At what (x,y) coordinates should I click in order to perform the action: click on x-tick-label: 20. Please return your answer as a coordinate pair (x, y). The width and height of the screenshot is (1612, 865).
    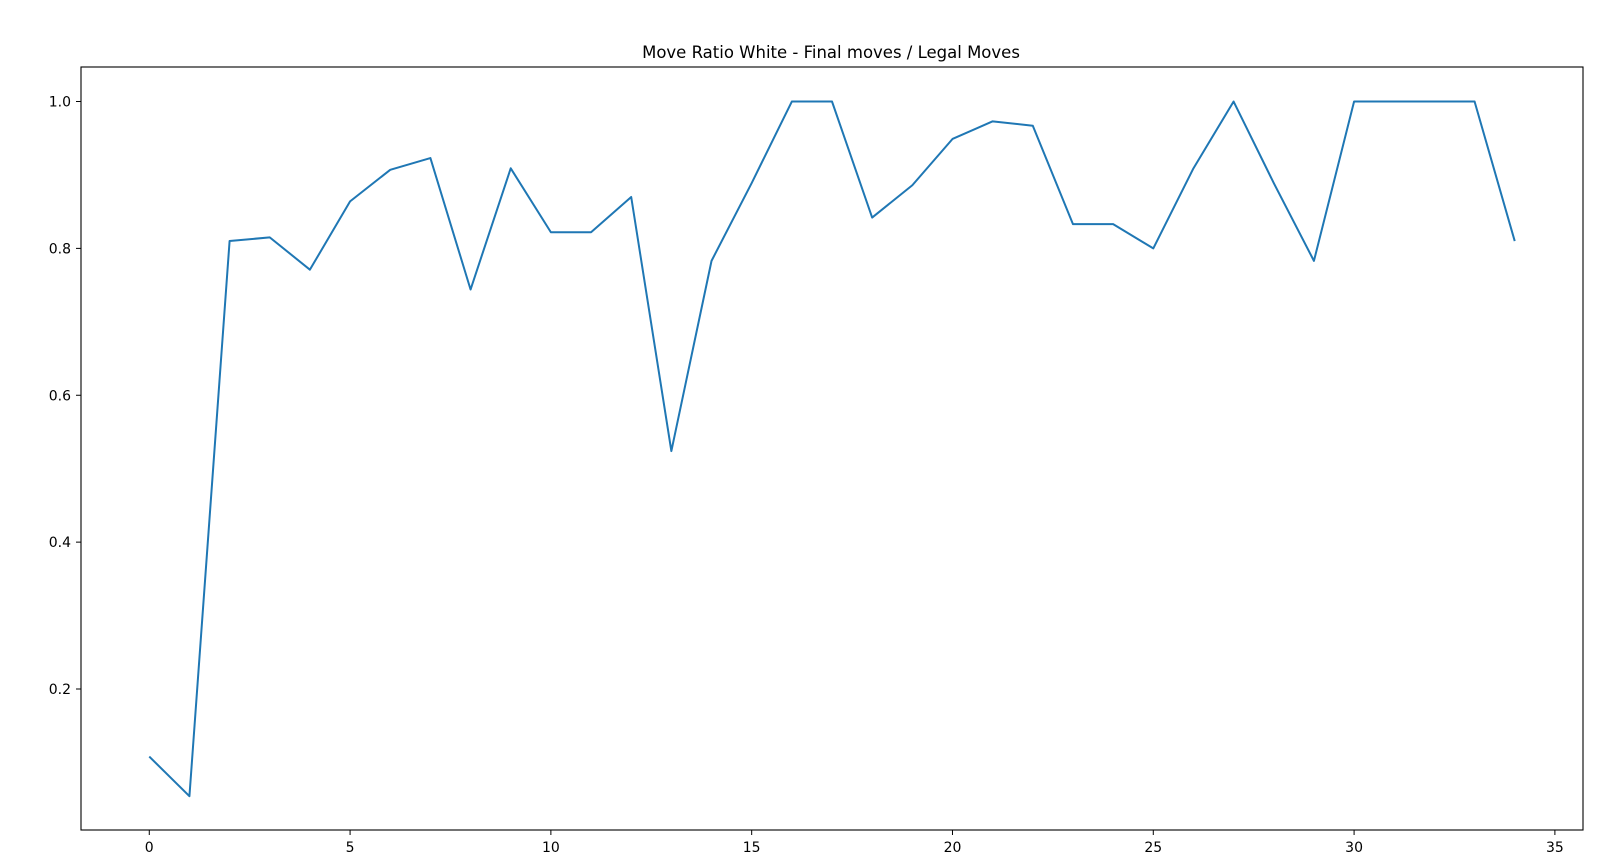
    Looking at the image, I should click on (953, 848).